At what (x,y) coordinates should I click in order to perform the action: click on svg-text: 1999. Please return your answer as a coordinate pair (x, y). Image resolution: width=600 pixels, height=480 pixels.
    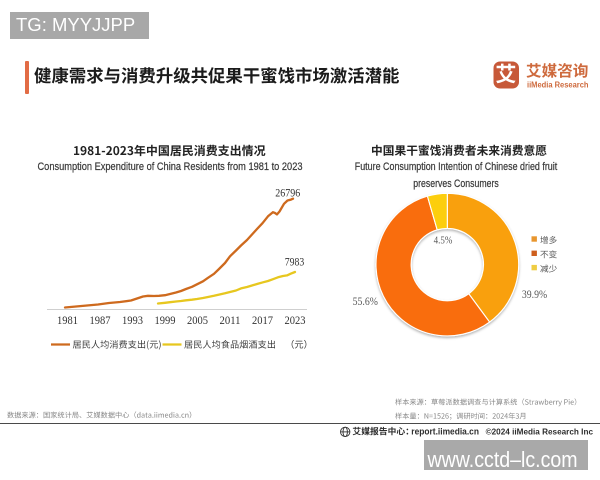
    Looking at the image, I should click on (165, 321).